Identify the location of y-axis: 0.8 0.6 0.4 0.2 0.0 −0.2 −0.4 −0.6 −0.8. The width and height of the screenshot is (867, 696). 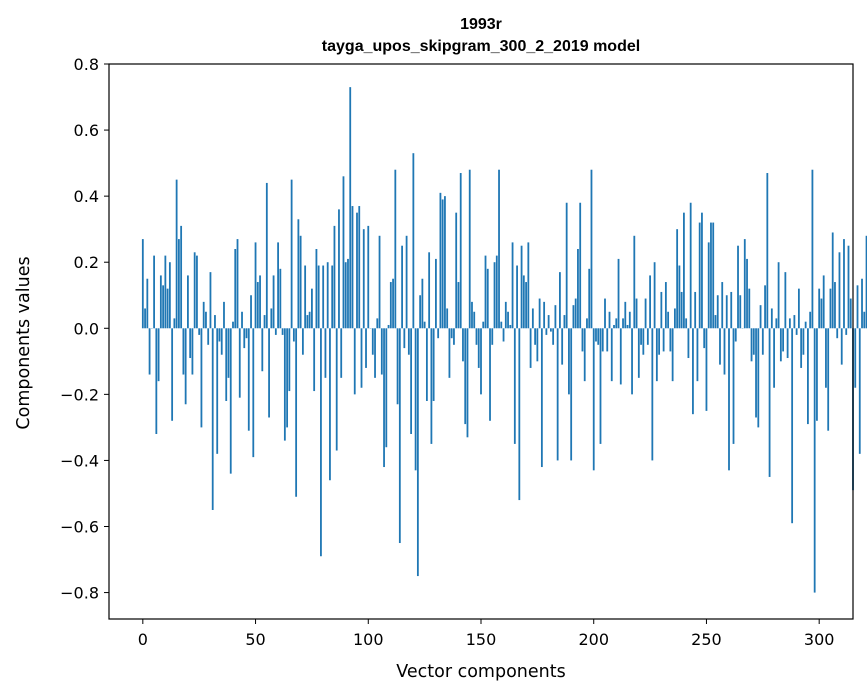
(84, 329).